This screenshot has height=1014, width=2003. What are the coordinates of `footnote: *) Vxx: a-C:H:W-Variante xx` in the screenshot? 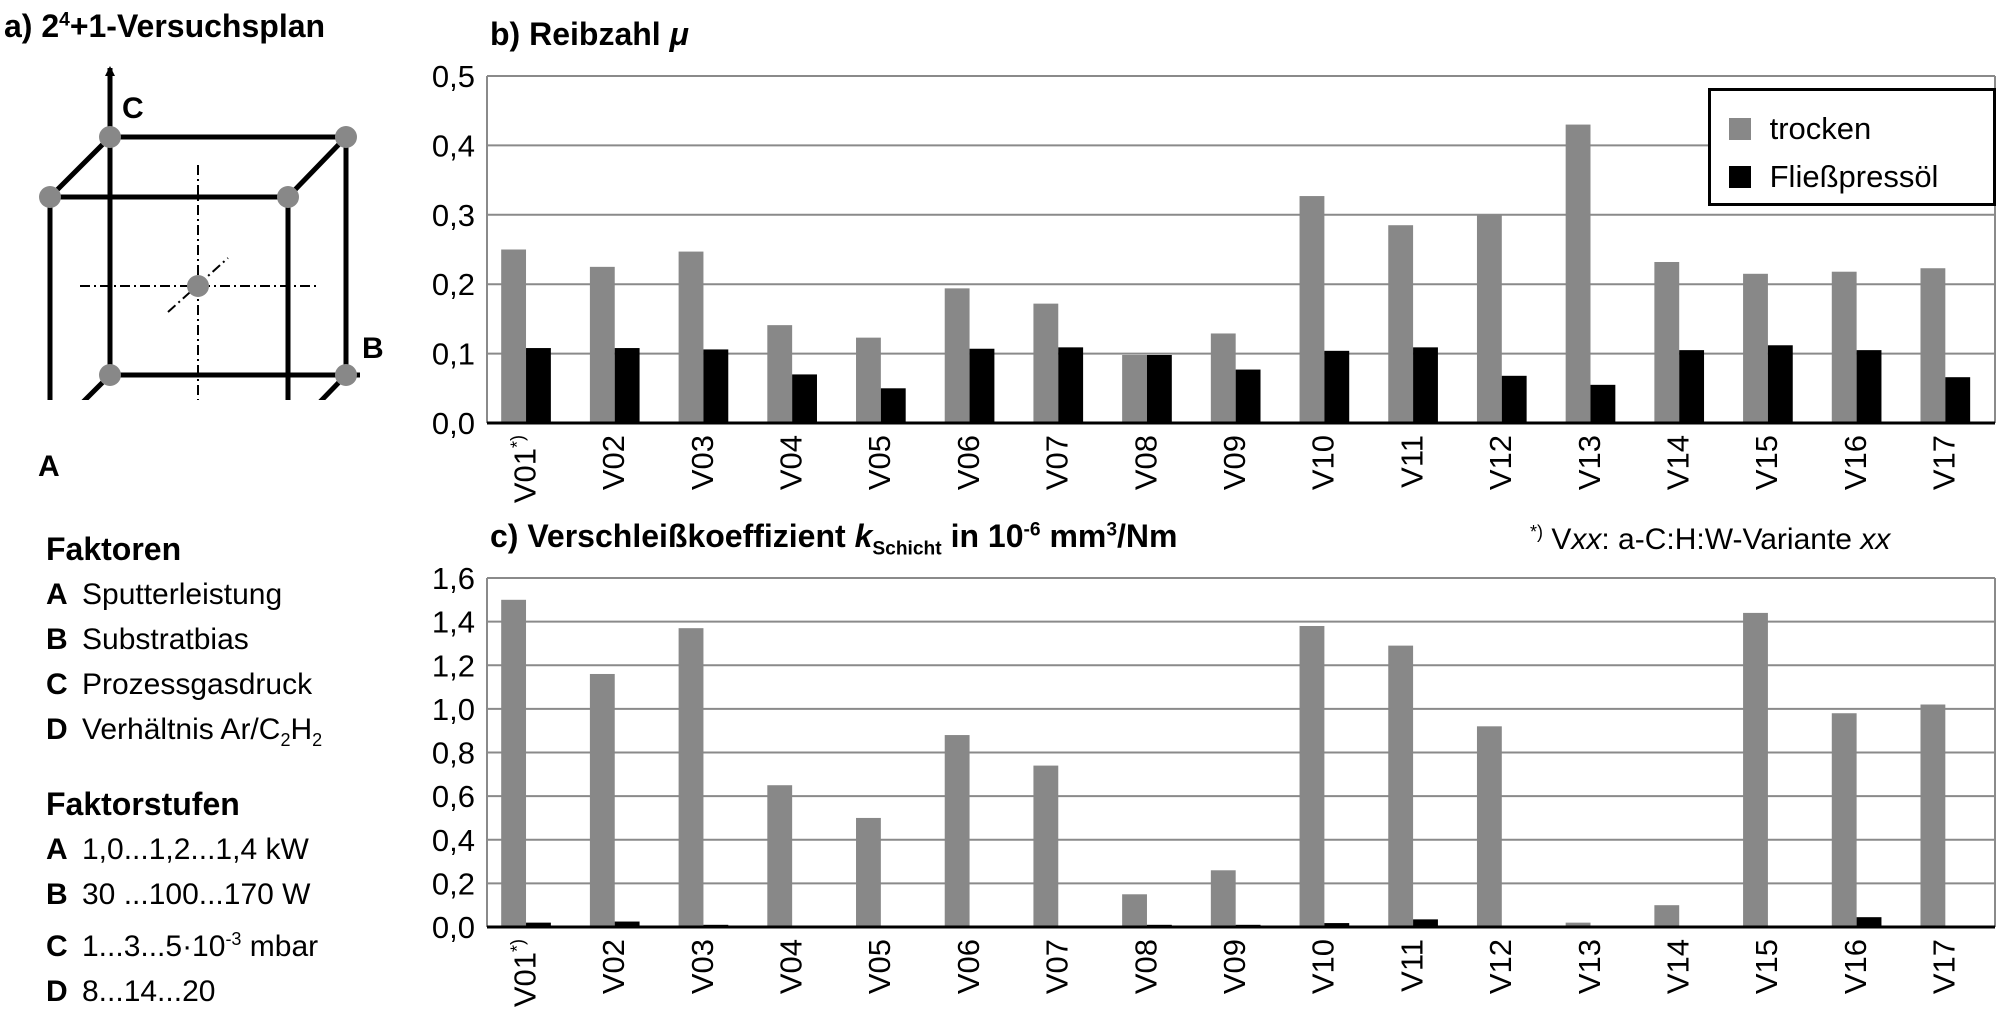 It's located at (1710, 539).